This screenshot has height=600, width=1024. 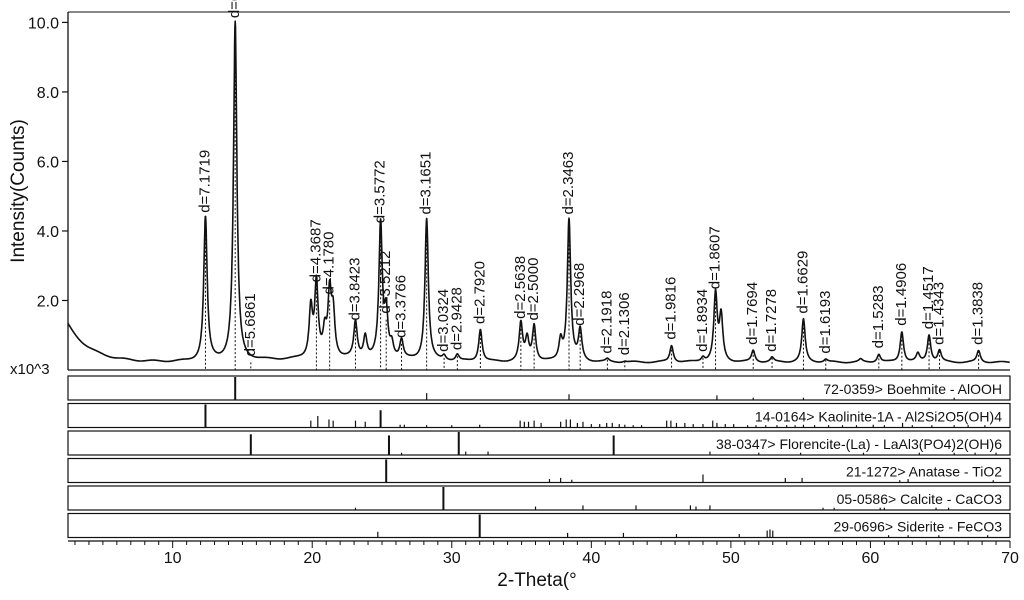 What do you see at coordinates (30, 369) in the screenshot?
I see `y-multiplier-label: x10^3` at bounding box center [30, 369].